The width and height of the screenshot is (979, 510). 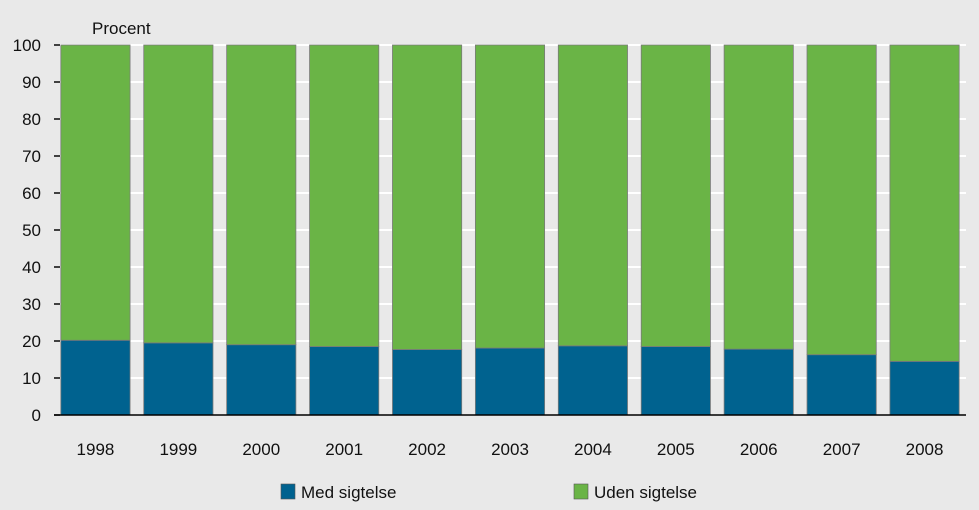 I want to click on bar-uden-sigtelse-2001, so click(x=344, y=195).